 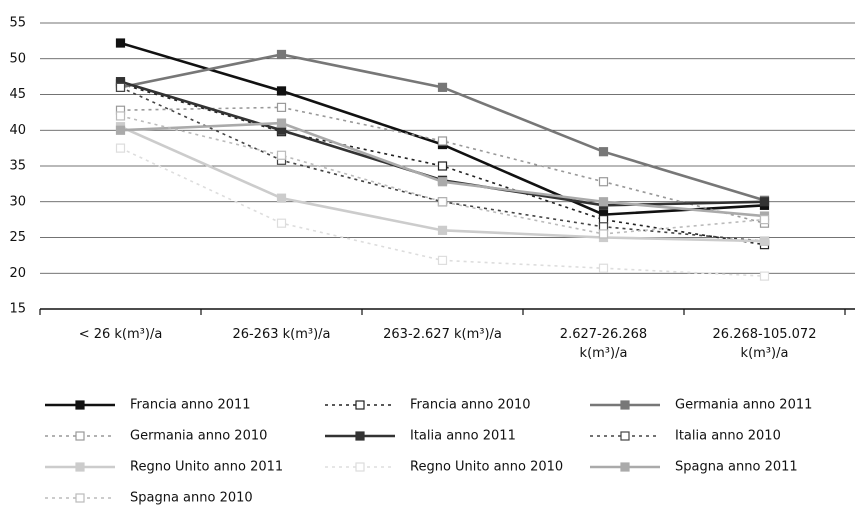 I want to click on legend-label: Italia anno 2010, so click(x=728, y=436).